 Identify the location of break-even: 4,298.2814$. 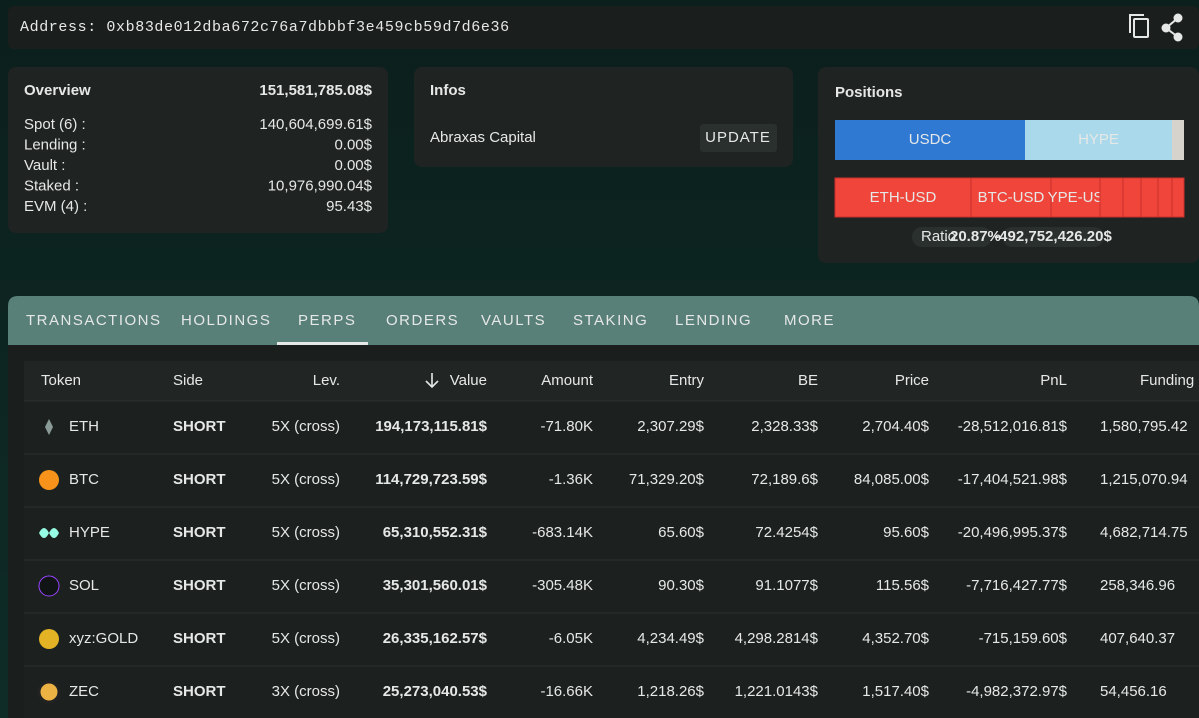
(777, 638).